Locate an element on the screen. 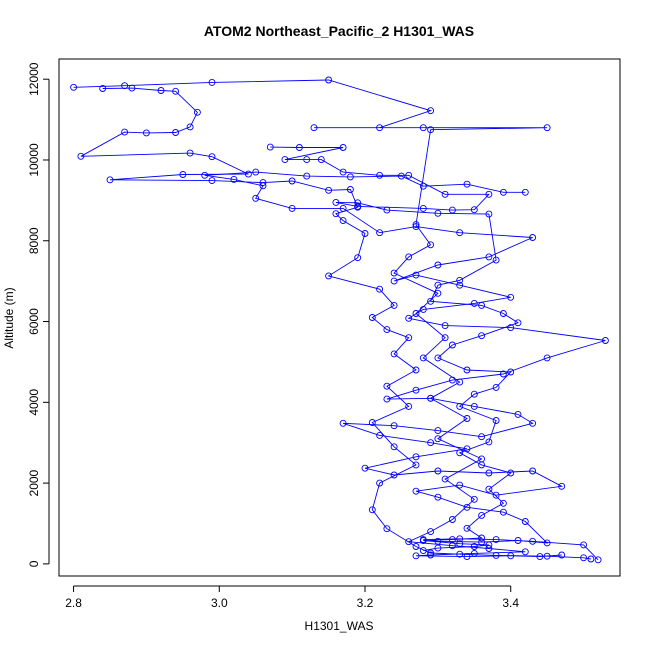  y-tick-label: 4000 is located at coordinates (34, 402).